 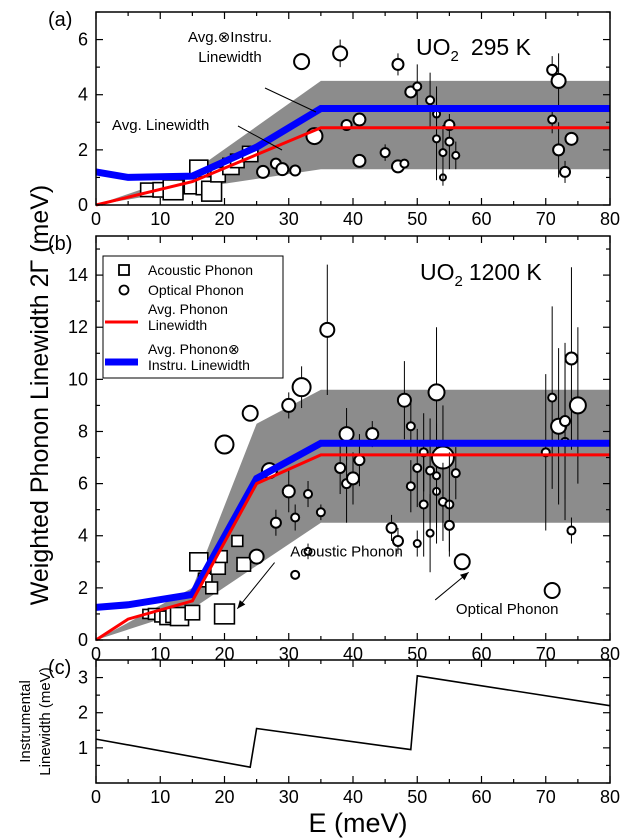 What do you see at coordinates (83, 678) in the screenshot?
I see `y-tick-label: 3` at bounding box center [83, 678].